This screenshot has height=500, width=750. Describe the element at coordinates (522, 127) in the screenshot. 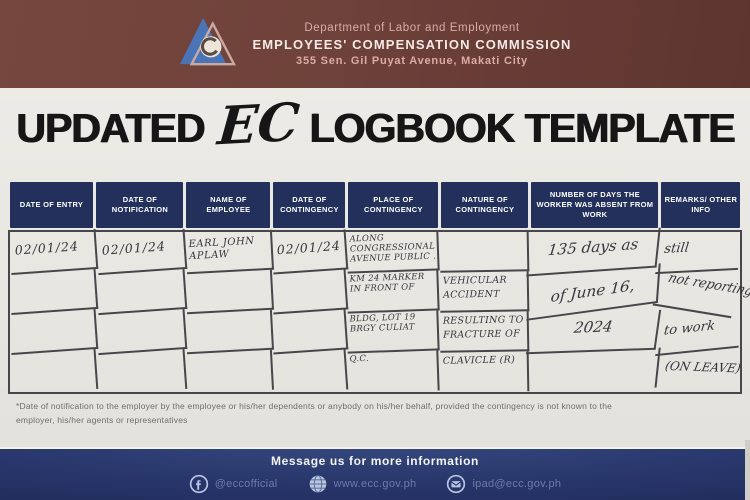

I see `title-logbook-template: LOGBOOK TEMPLATE` at that location.